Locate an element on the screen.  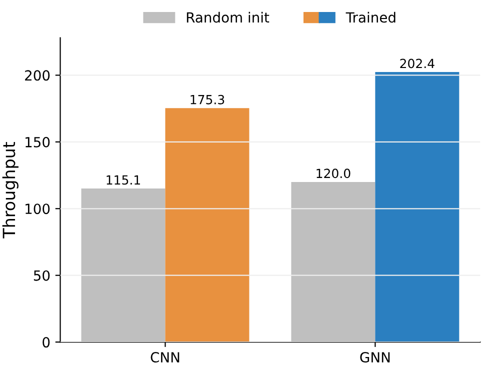
legend-label: Random init is located at coordinates (228, 17).